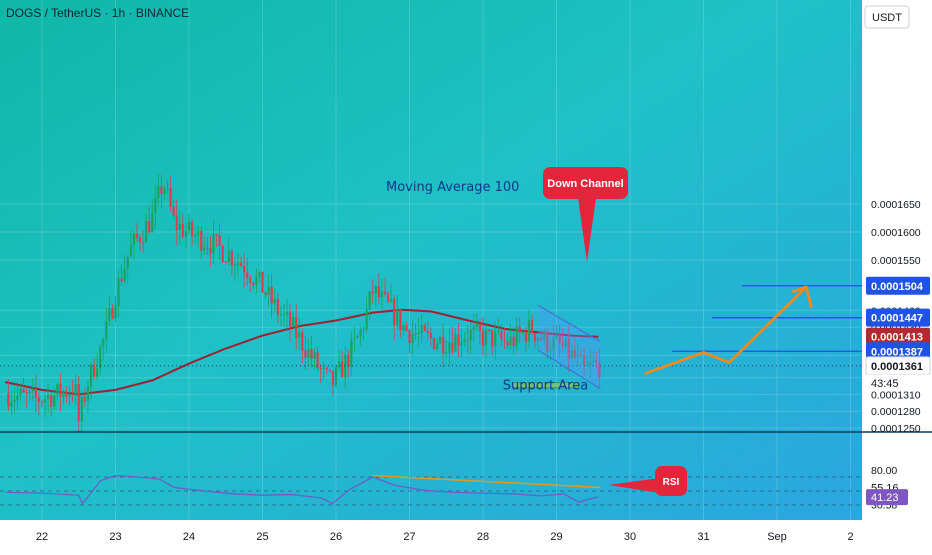 This screenshot has height=555, width=932. Describe the element at coordinates (897, 338) in the screenshot. I see `price-label: 0.0001413` at that location.